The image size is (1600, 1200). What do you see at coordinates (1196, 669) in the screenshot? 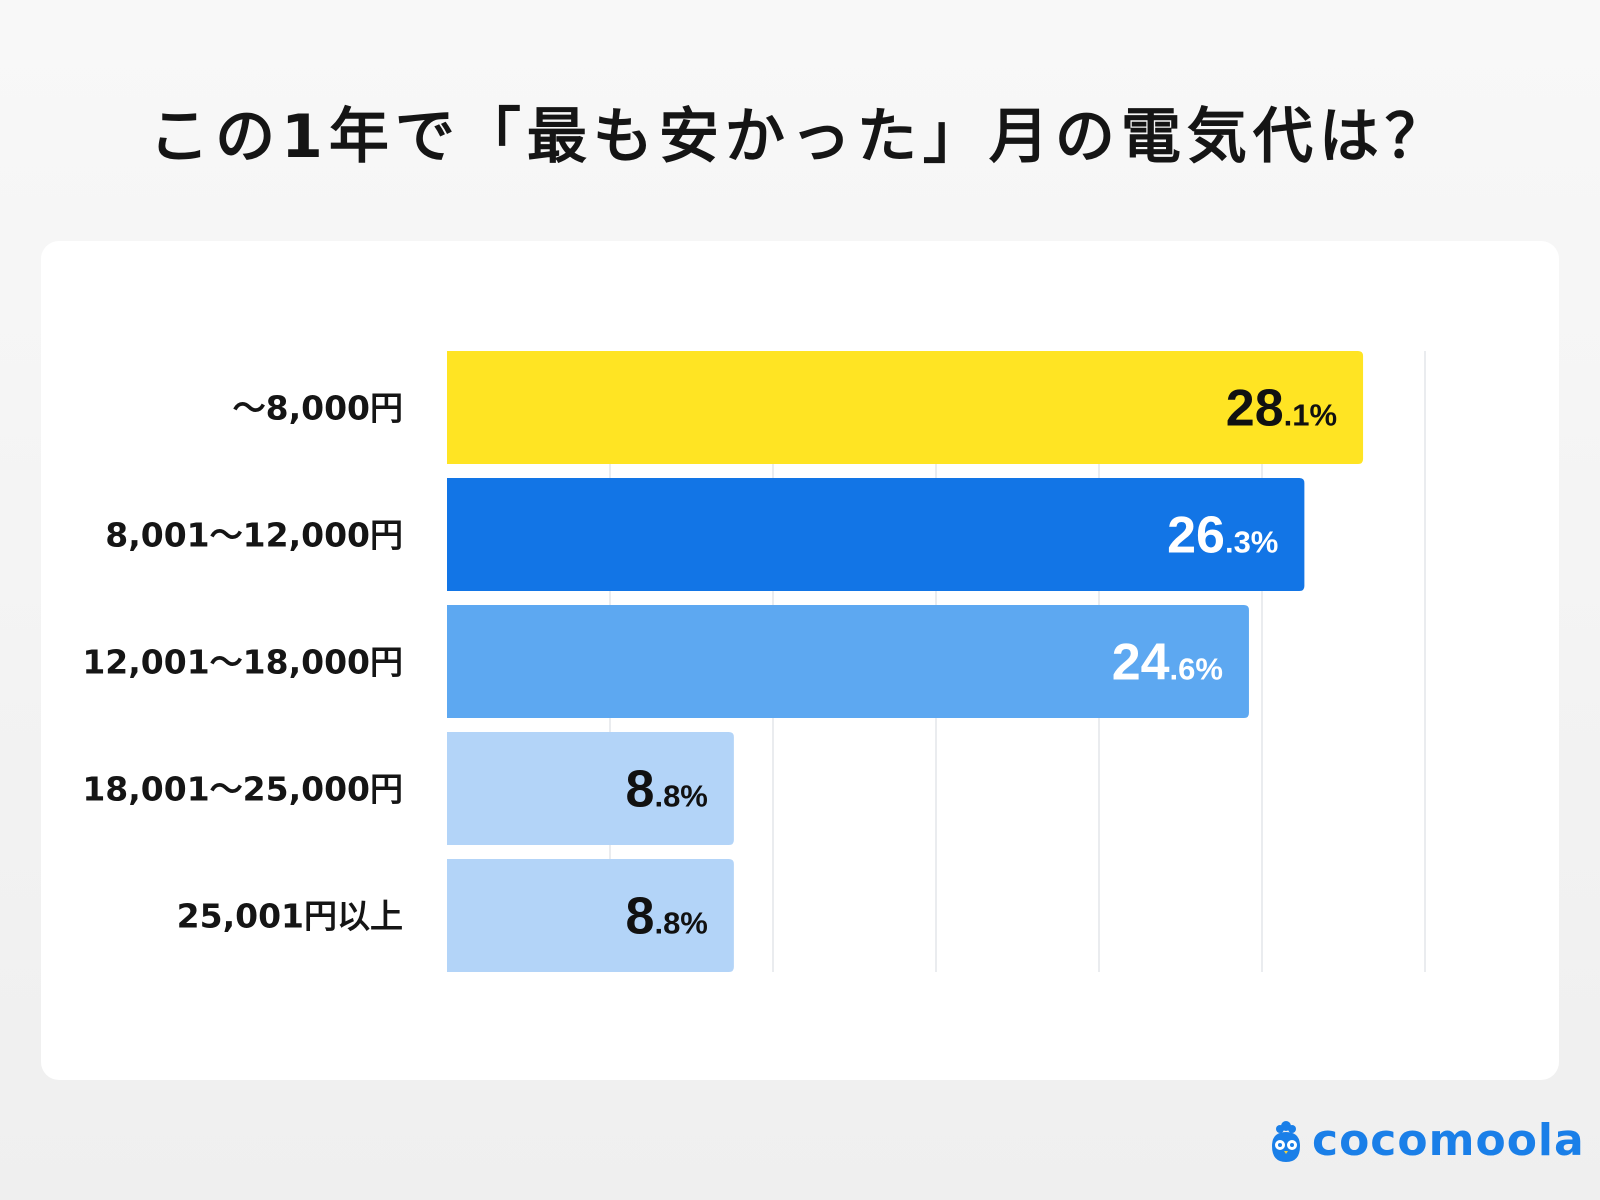
I see `value-decimal: .6%` at bounding box center [1196, 669].